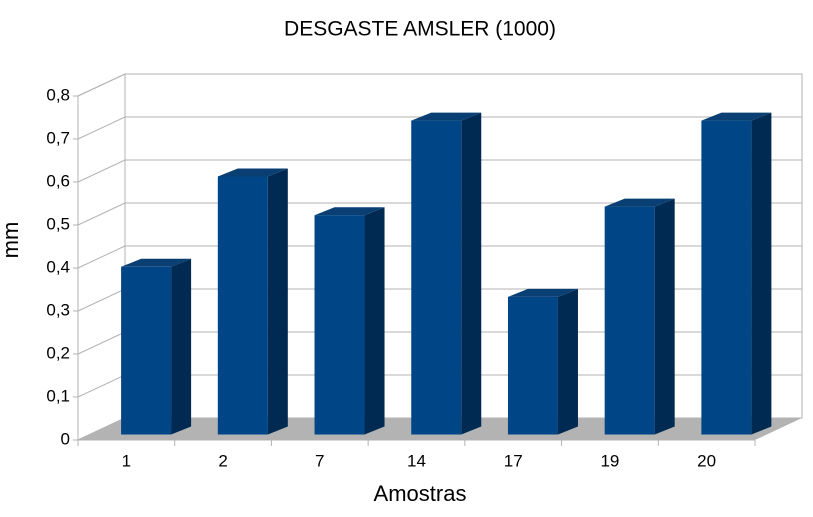 Image resolution: width=813 pixels, height=517 pixels. What do you see at coordinates (65, 438) in the screenshot?
I see `y-tick-label: 0` at bounding box center [65, 438].